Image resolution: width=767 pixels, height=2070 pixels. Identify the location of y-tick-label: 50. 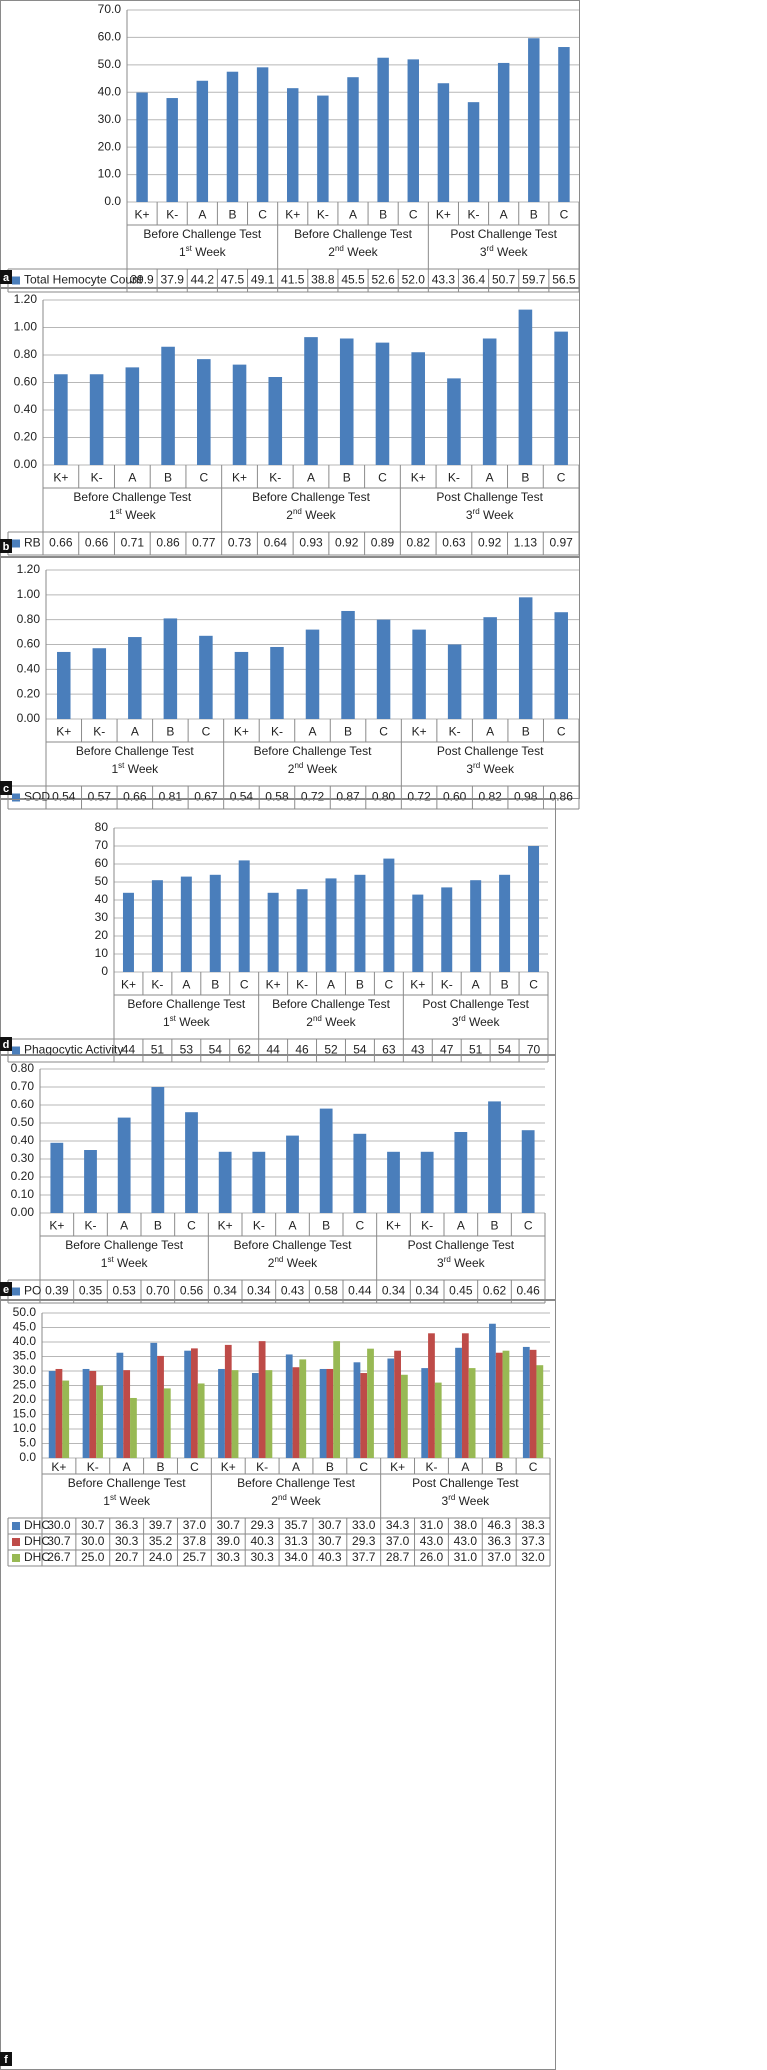
(102, 881).